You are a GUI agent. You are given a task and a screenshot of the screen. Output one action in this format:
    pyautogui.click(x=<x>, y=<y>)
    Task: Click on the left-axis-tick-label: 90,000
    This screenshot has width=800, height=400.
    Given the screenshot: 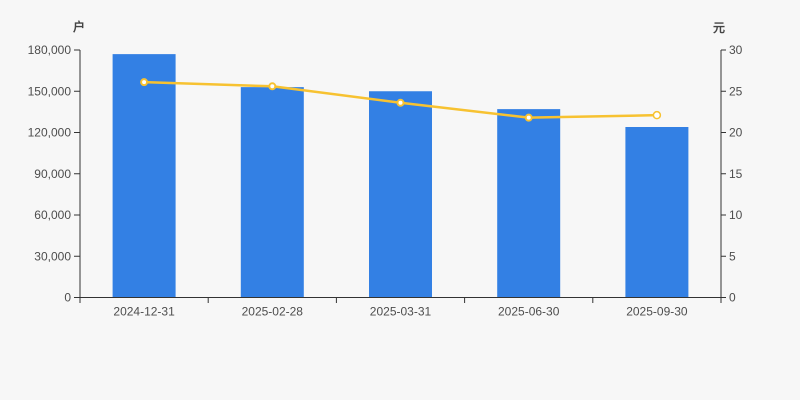 What is the action you would take?
    pyautogui.click(x=52, y=174)
    